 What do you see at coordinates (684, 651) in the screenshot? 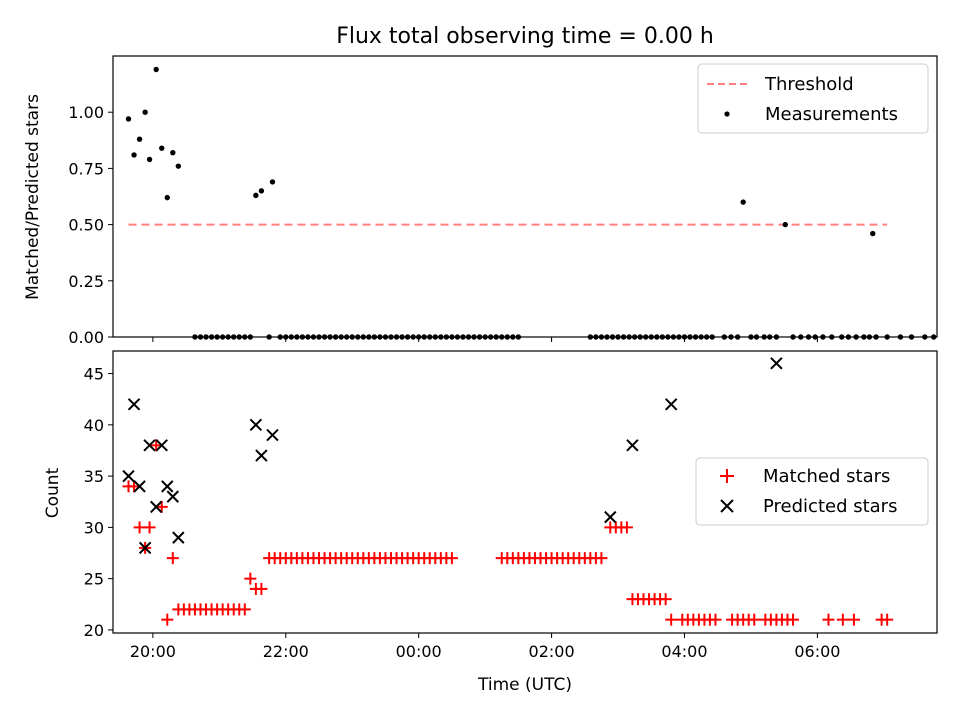
I see `bottom-x-tick-label: 04:00` at bounding box center [684, 651].